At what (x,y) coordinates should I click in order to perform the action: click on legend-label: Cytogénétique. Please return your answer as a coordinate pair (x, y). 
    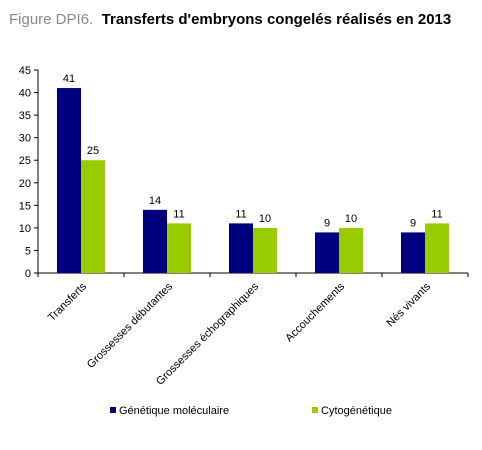
    Looking at the image, I should click on (356, 411).